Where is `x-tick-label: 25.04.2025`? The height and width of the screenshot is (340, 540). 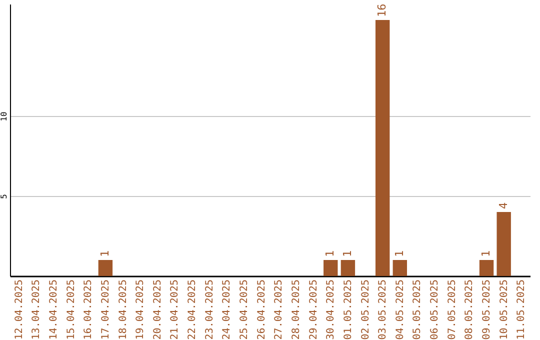 x-tick-label: 25.04.2025 is located at coordinates (244, 310).